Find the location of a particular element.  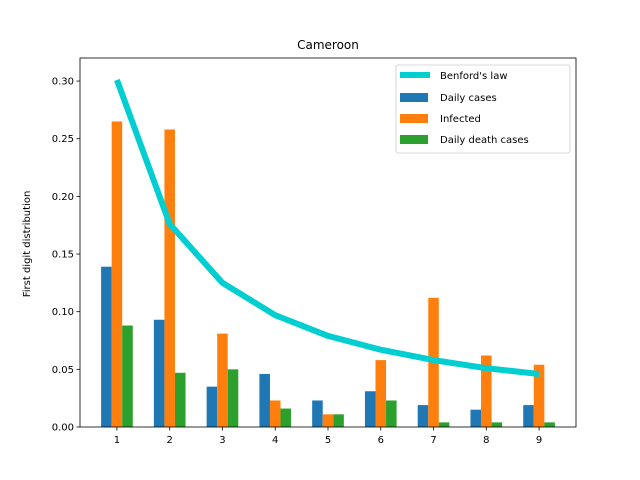

x-tick-label: 5 is located at coordinates (328, 440).